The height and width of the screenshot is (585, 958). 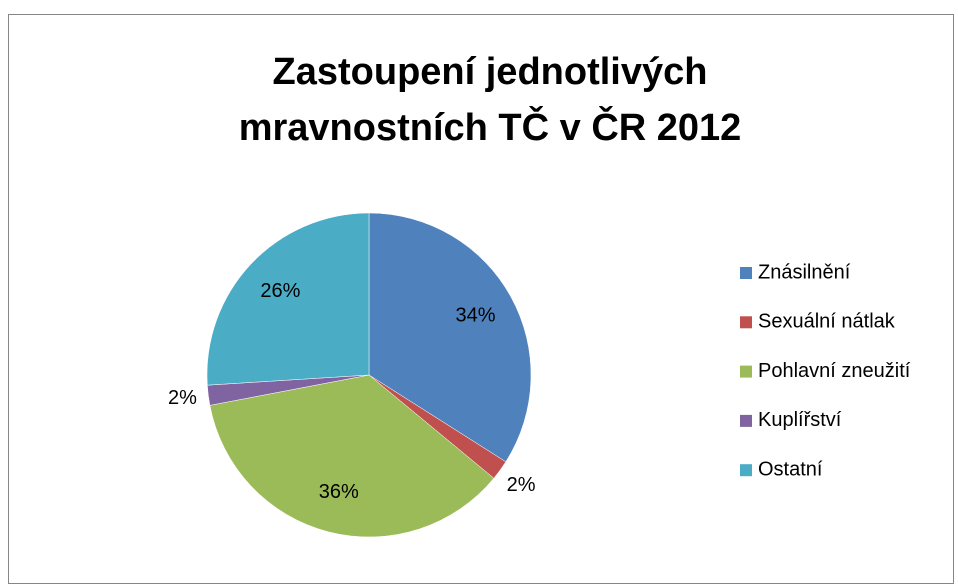 I want to click on legend-label: Sexuální nátlak, so click(x=827, y=322).